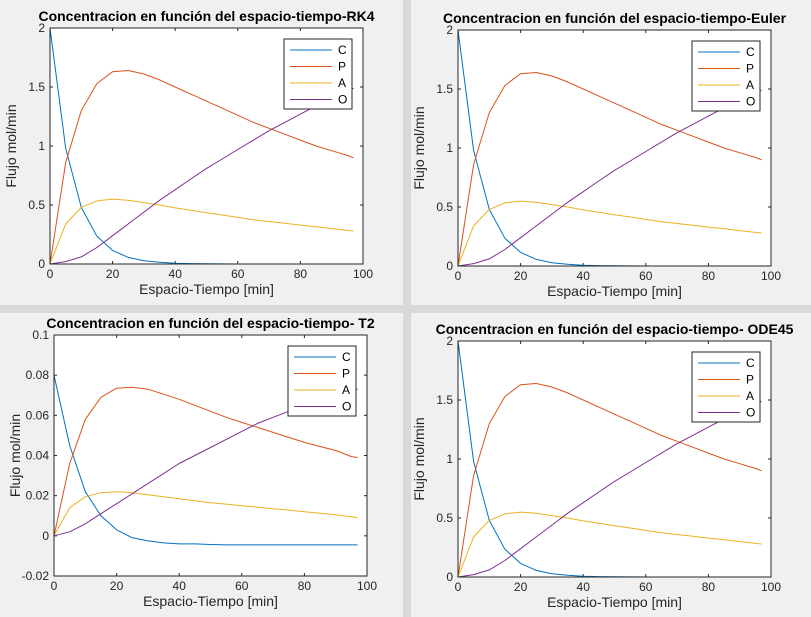 The width and height of the screenshot is (811, 617). I want to click on y-tick-label: 0.06, so click(38, 415).